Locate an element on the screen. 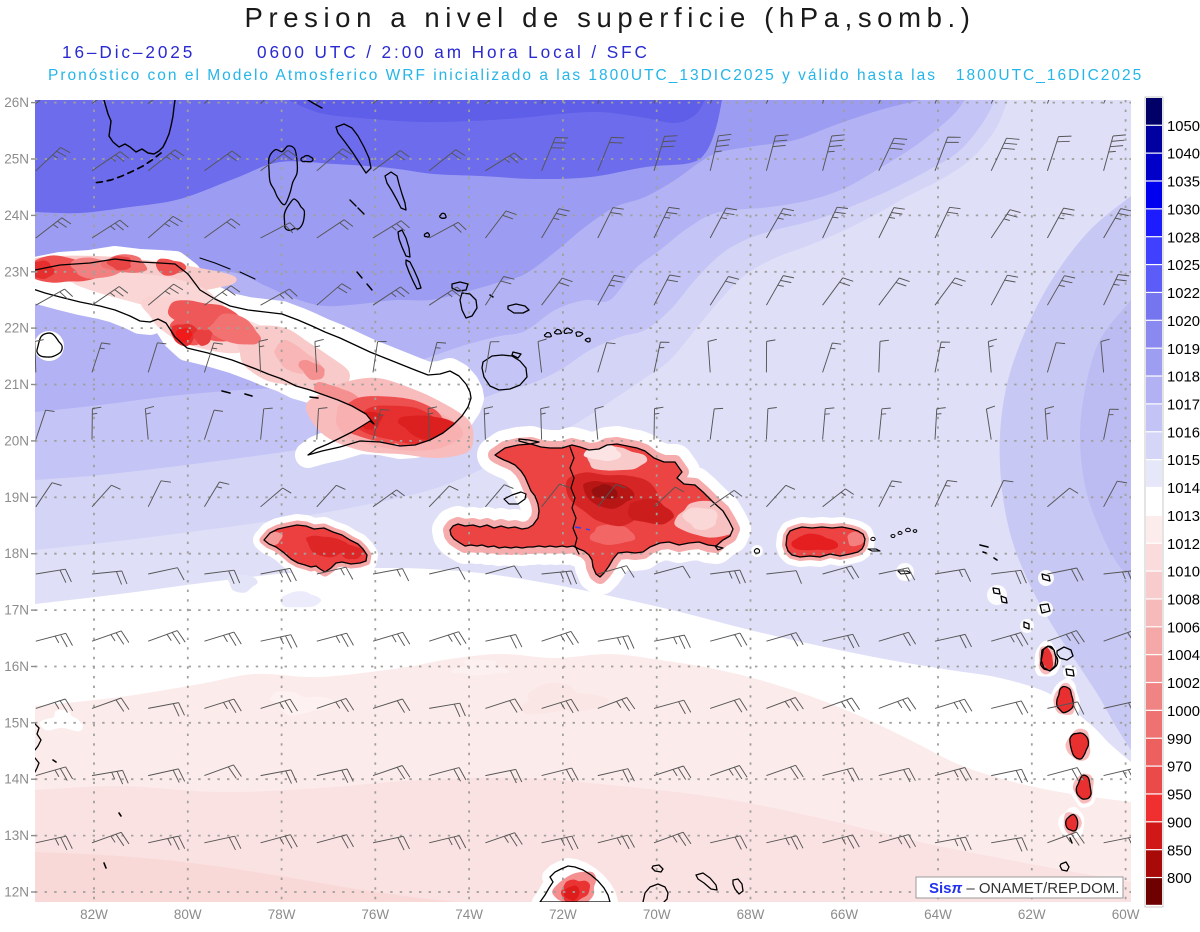  svg-text: 900 is located at coordinates (1179, 823).